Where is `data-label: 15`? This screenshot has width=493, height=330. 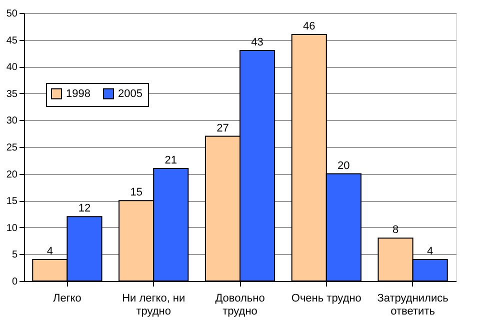 data-label: 15 is located at coordinates (136, 192).